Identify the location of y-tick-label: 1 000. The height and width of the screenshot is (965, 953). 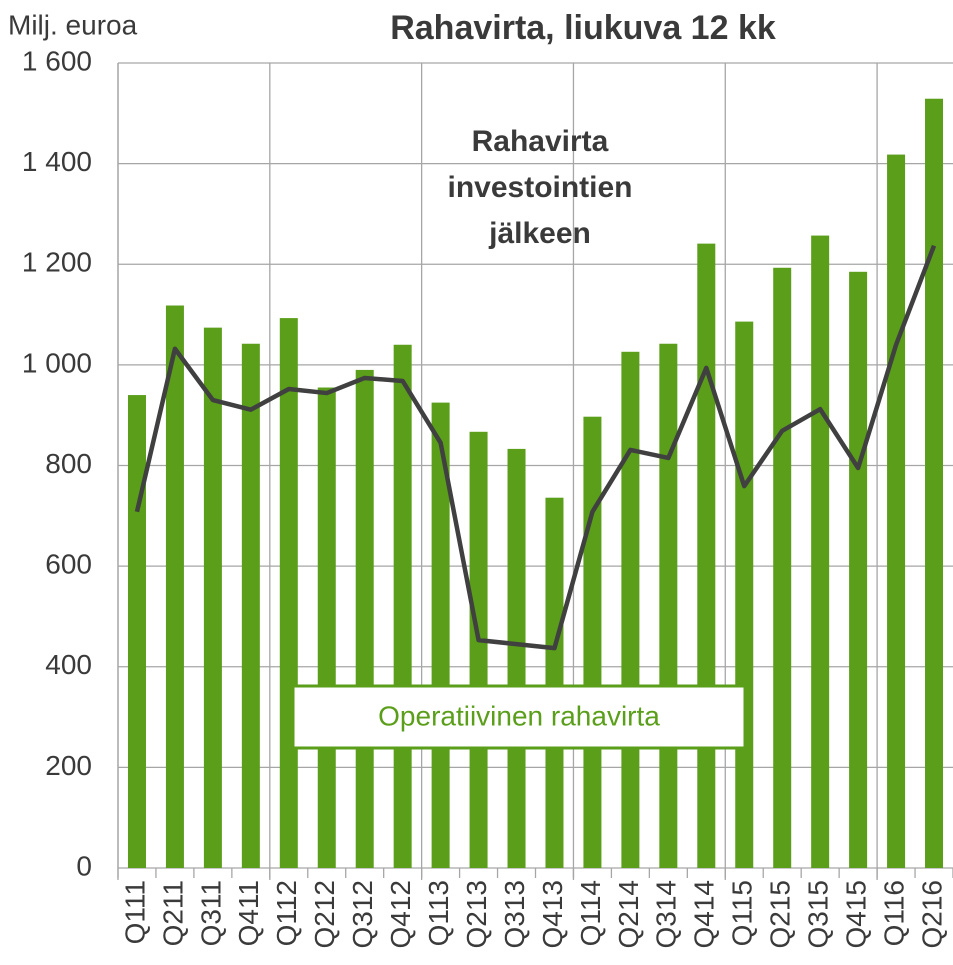
(57, 362).